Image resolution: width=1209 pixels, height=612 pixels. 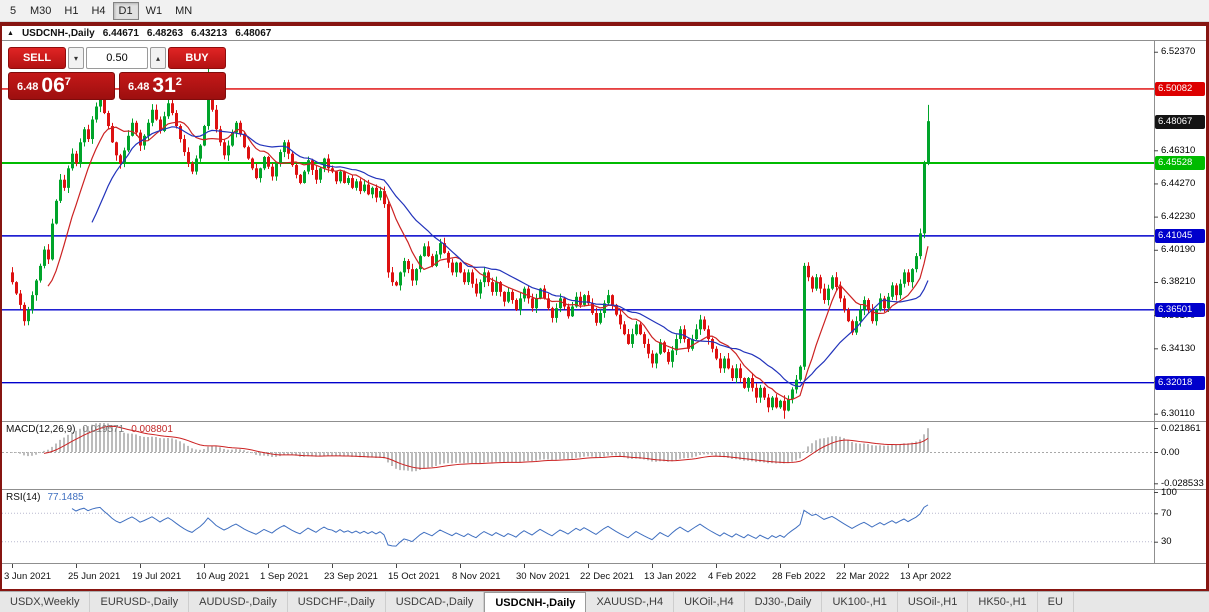 What do you see at coordinates (13, 11) in the screenshot?
I see `timeframe-button-5: 5` at bounding box center [13, 11].